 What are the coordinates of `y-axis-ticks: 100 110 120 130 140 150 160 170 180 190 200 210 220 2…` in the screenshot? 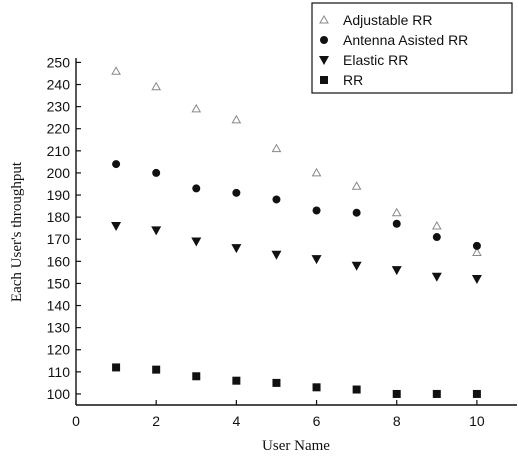 It's located at (64, 228).